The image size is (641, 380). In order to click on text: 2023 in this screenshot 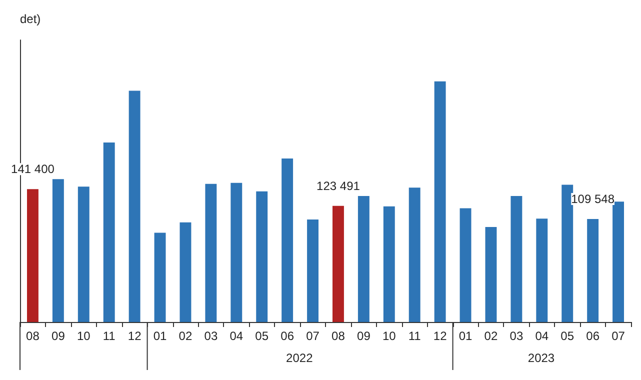, I will do `click(541, 358)`.